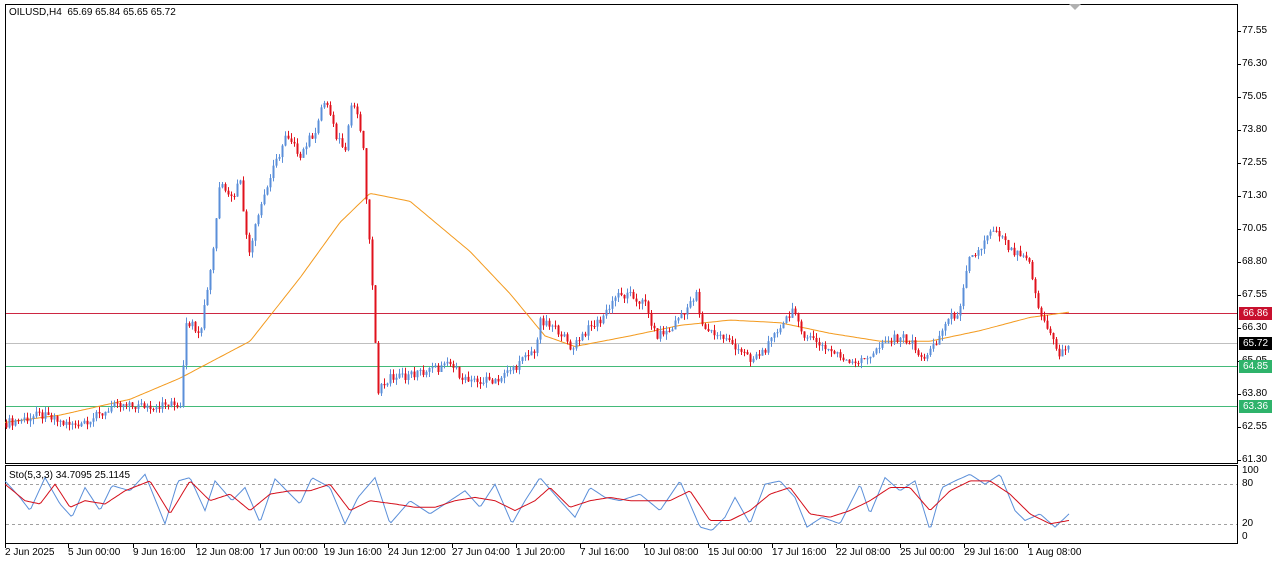  Describe the element at coordinates (31, 475) in the screenshot. I see `sto-label: Sto(5,3,3)` at that location.